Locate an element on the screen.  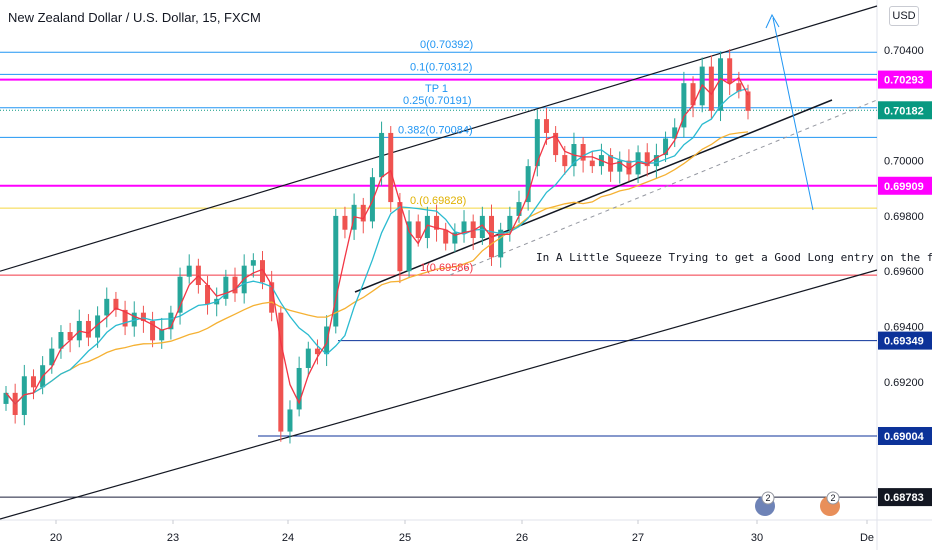
y-tick-label: 0.69800 is located at coordinates (904, 217).